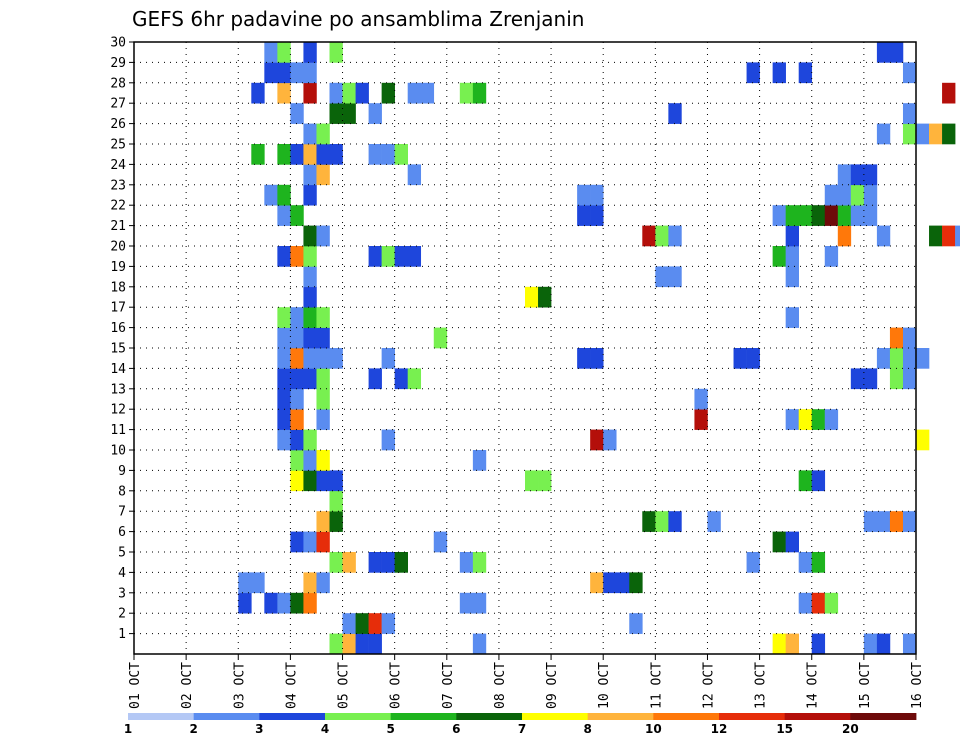  Describe the element at coordinates (552, 685) in the screenshot. I see `x-tick-label: 09 OCT` at that location.